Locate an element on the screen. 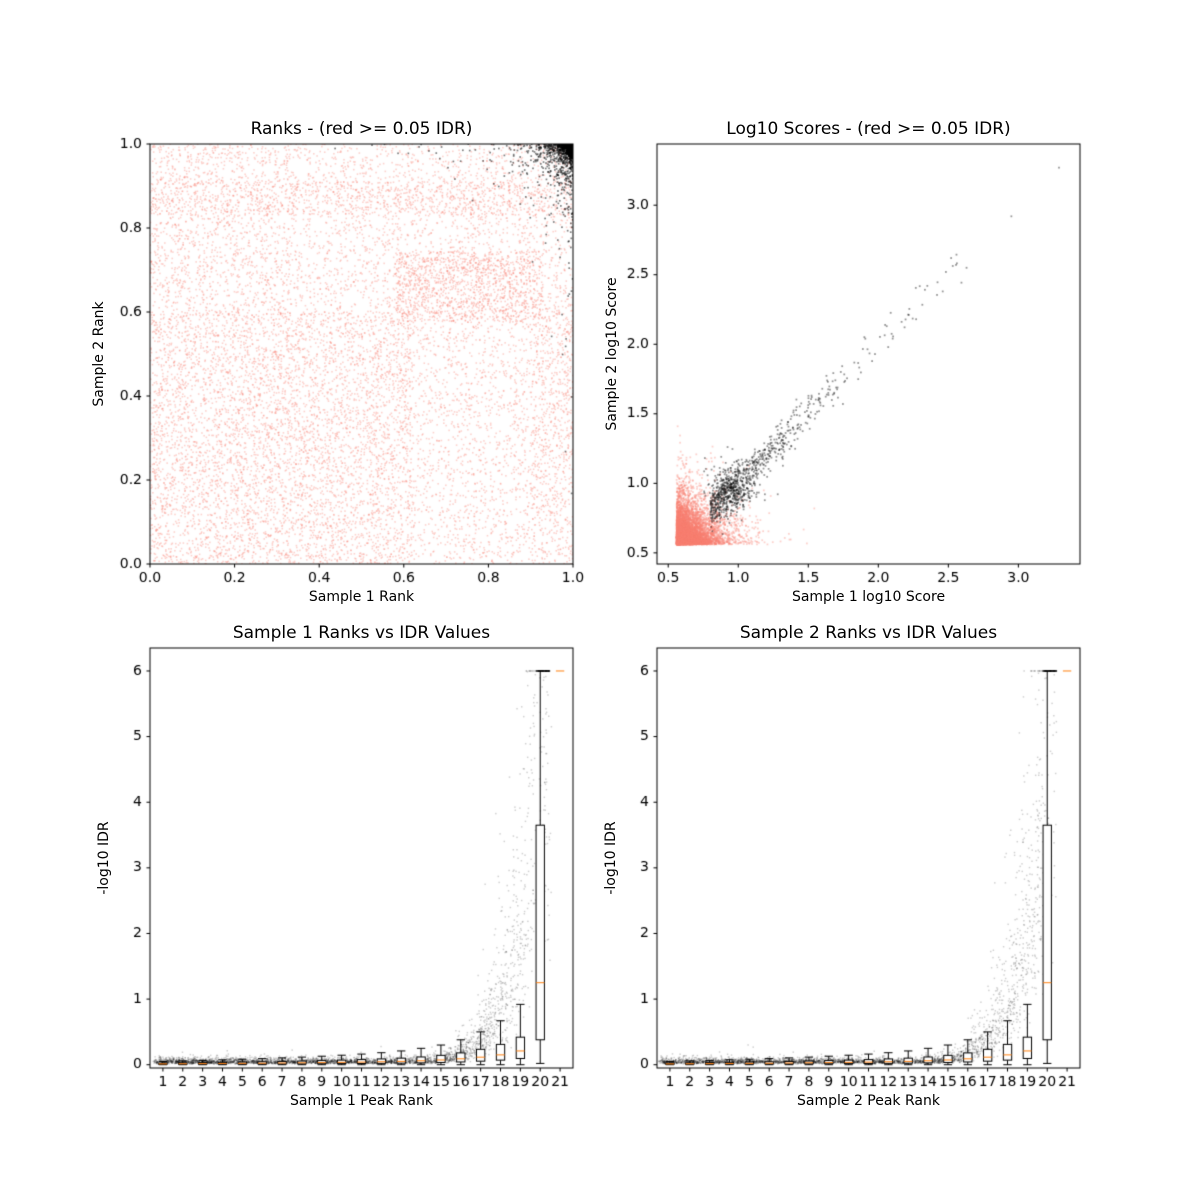 This screenshot has height=1200, width=1200. sample2-idr-plot-ylabel: -log10 IDR is located at coordinates (611, 858).